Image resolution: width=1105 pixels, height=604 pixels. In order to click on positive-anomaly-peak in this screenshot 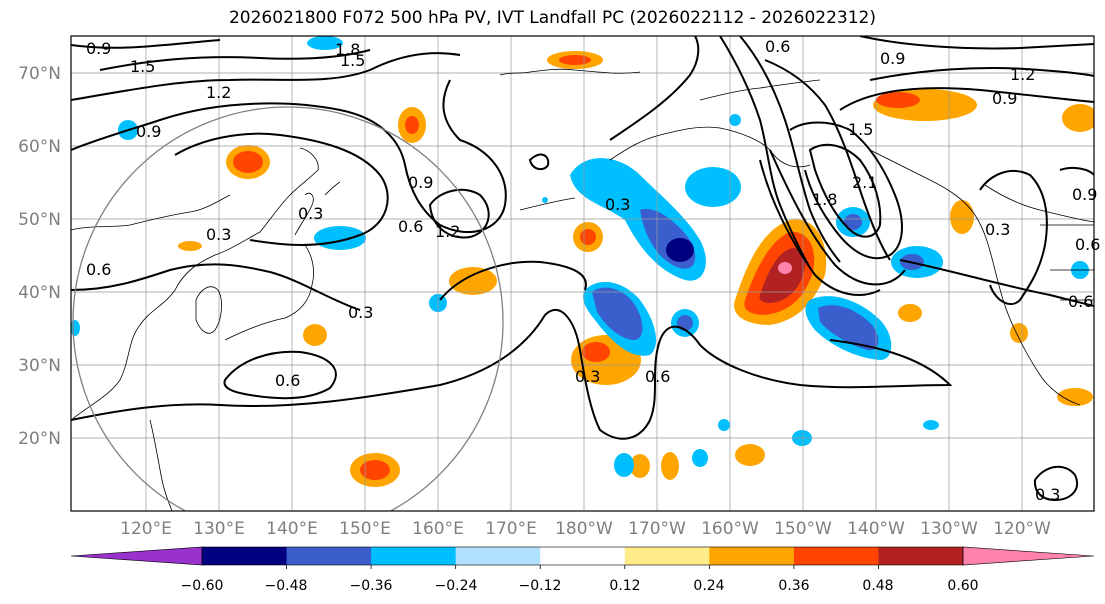, I will do `click(785, 268)`.